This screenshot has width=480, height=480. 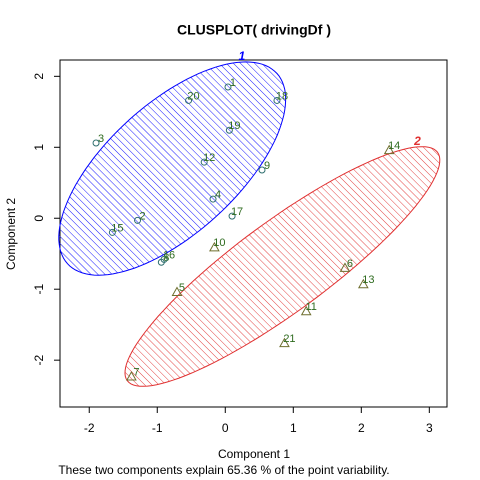 I want to click on x-axis-label: Component 1, so click(x=254, y=454).